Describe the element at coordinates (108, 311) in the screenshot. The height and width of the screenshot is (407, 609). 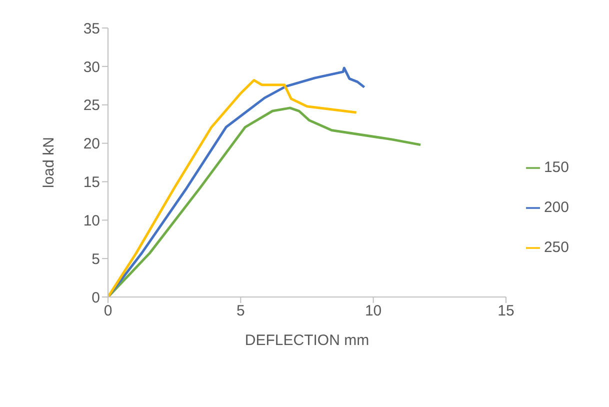
I see `x-tick-label: 0` at that location.